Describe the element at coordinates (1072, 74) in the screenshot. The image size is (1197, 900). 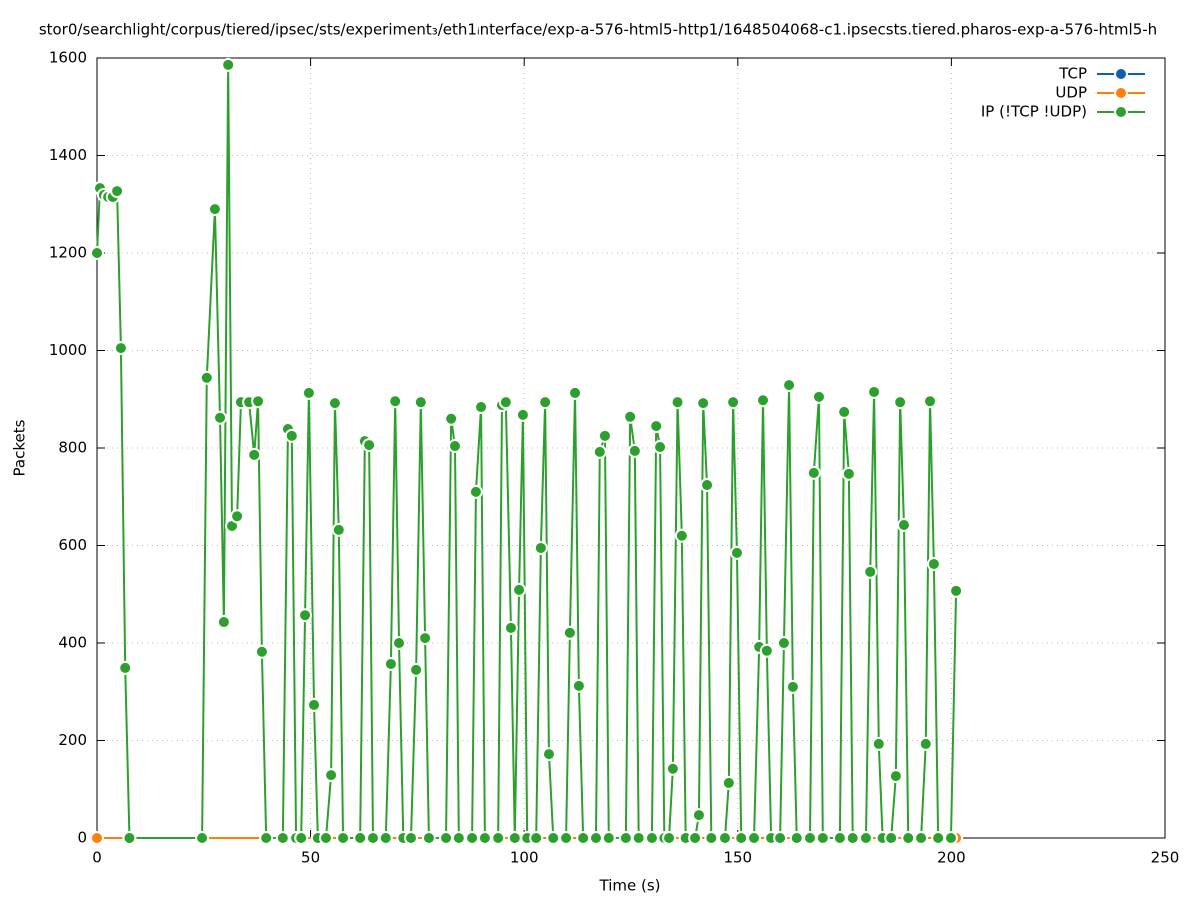
I see `legend-label: TCP` at that location.